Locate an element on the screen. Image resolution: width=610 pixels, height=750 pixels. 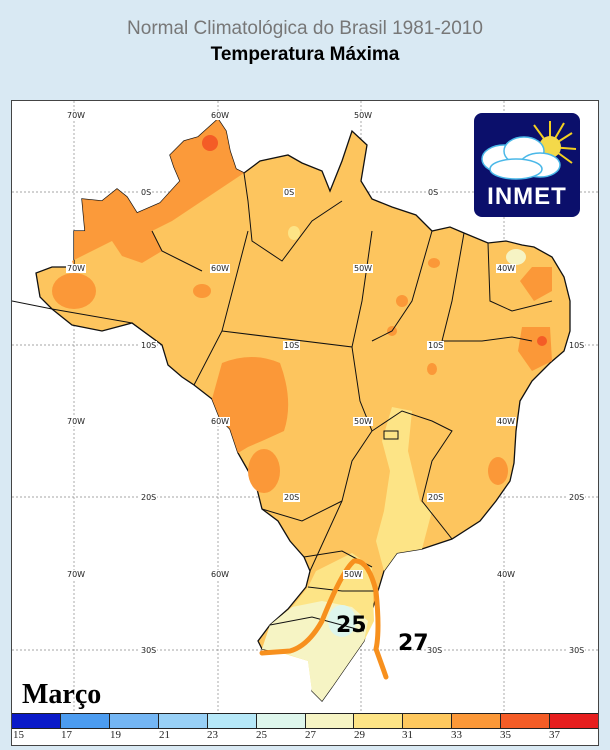
legend-tick: 21 is located at coordinates (164, 735).